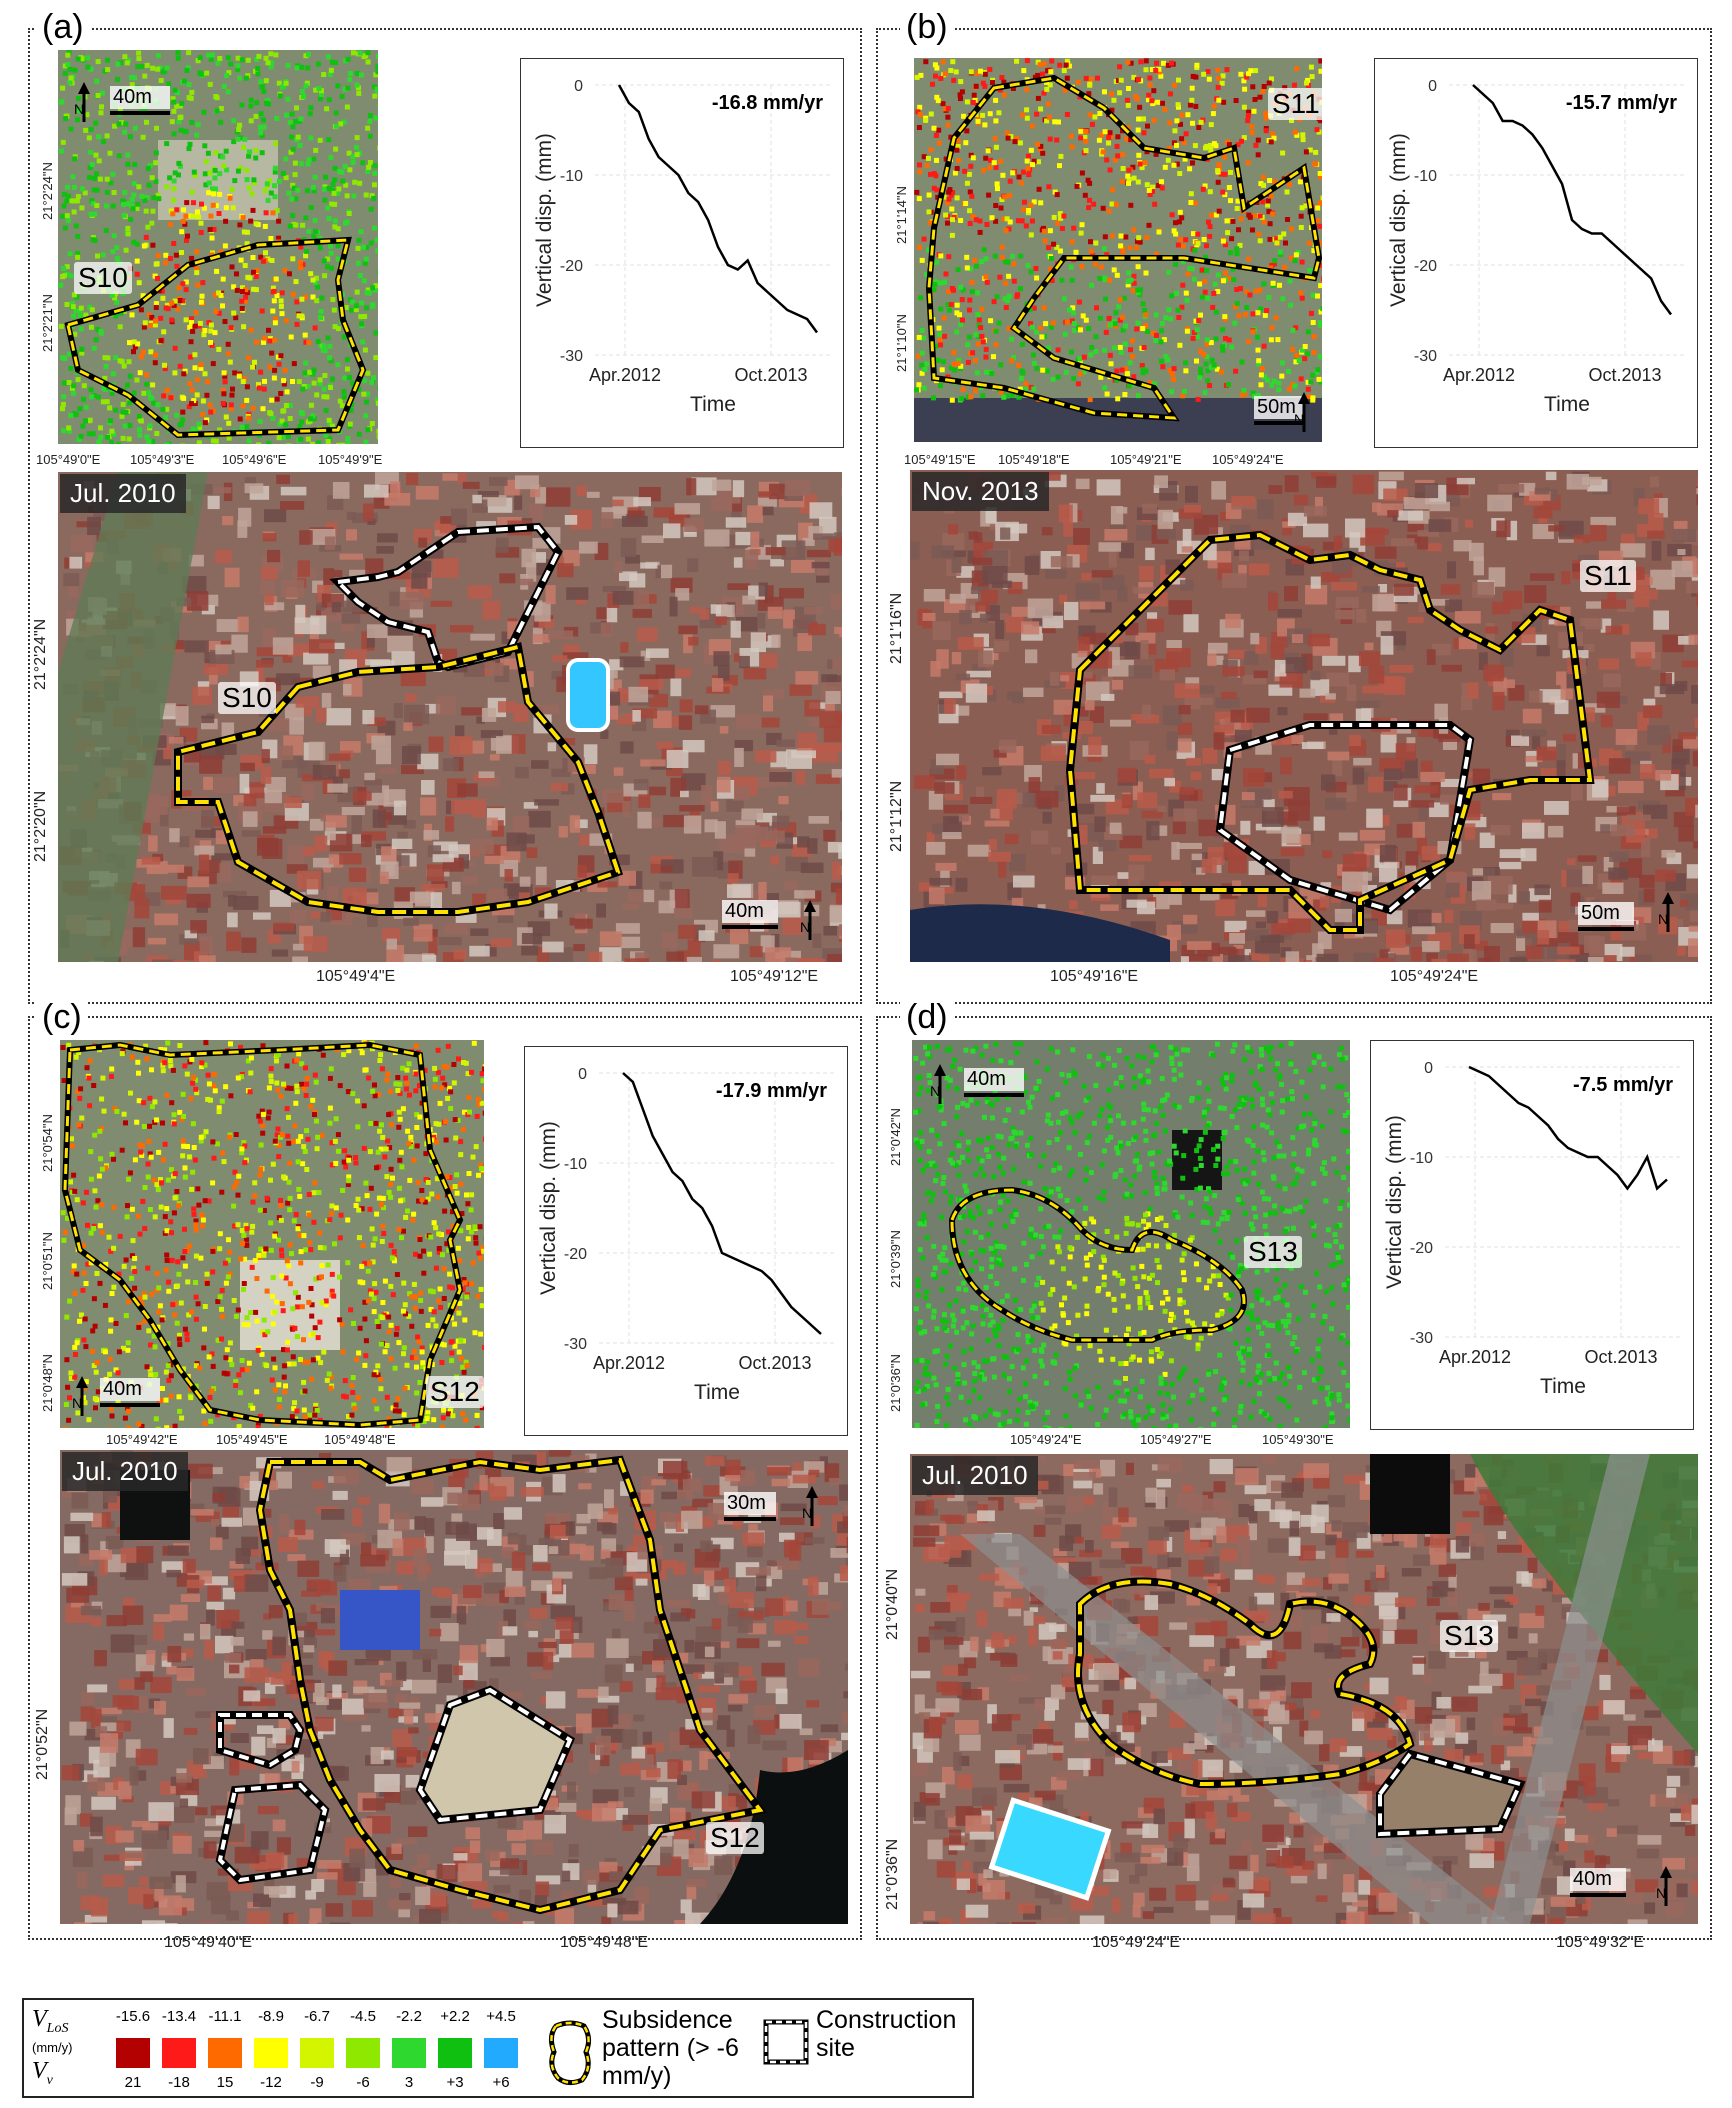  What do you see at coordinates (40, 826) in the screenshot?
I see `panel-a-photo-ytick-1: 21°2'20"N` at bounding box center [40, 826].